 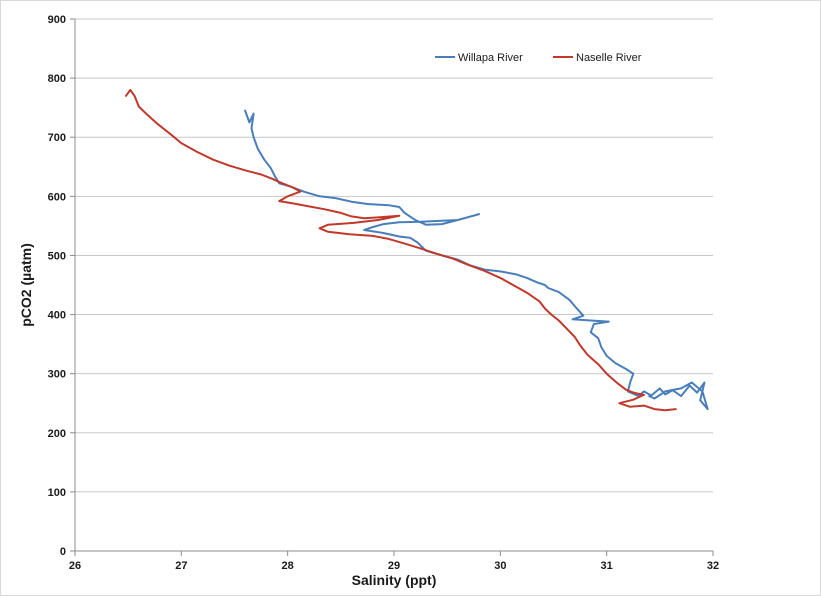 What do you see at coordinates (490, 58) in the screenshot?
I see `legend-label-willapa-river: Willapa River` at bounding box center [490, 58].